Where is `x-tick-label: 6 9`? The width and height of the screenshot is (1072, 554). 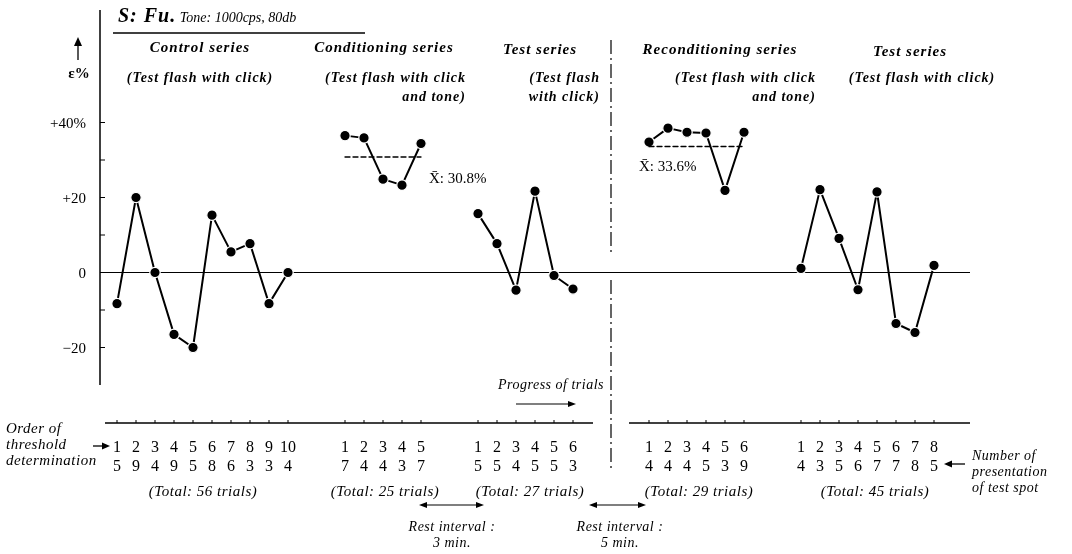 x-tick-label: 6 9 is located at coordinates (744, 456).